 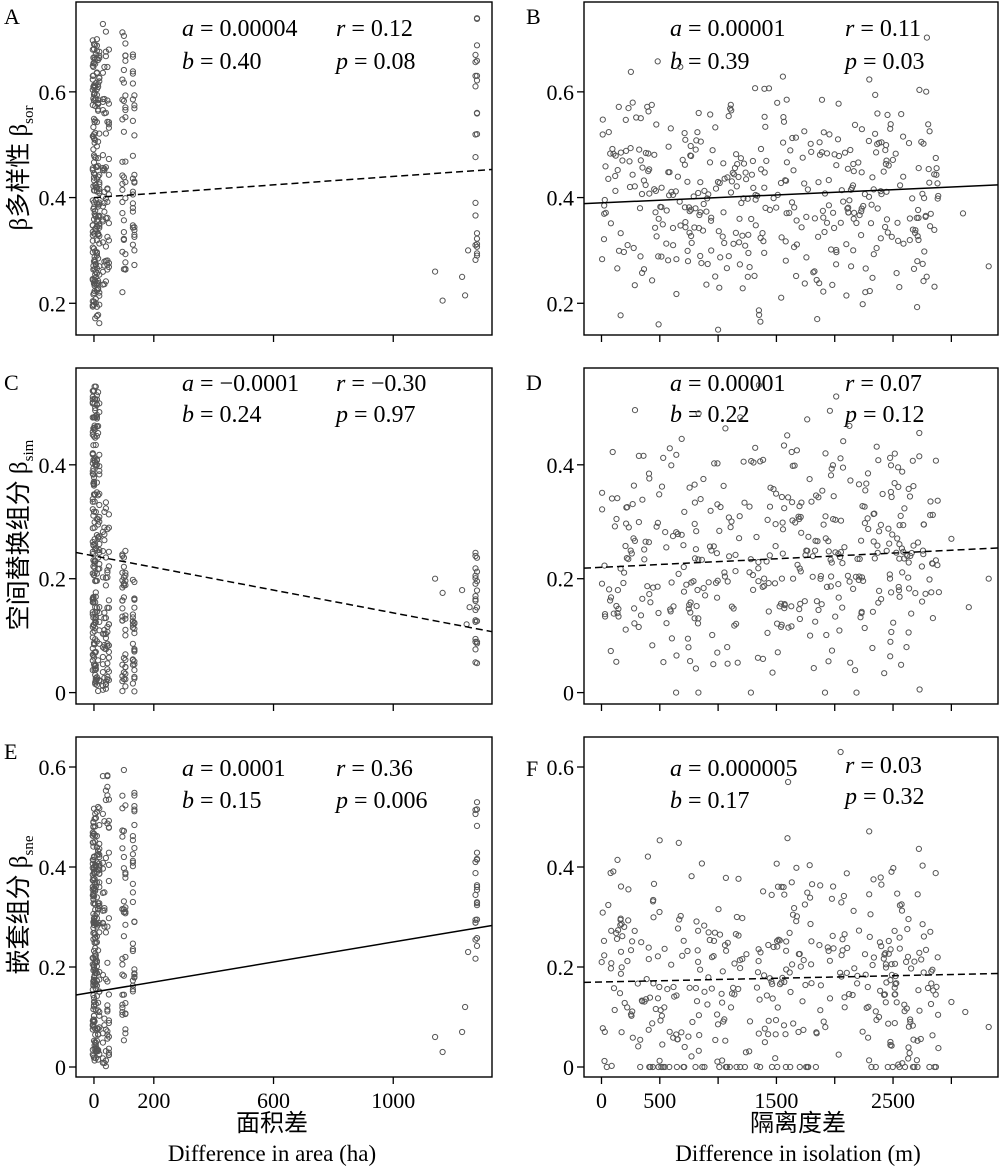 What do you see at coordinates (53, 579) in the screenshot?
I see `y-tick-label: 0.2` at bounding box center [53, 579].